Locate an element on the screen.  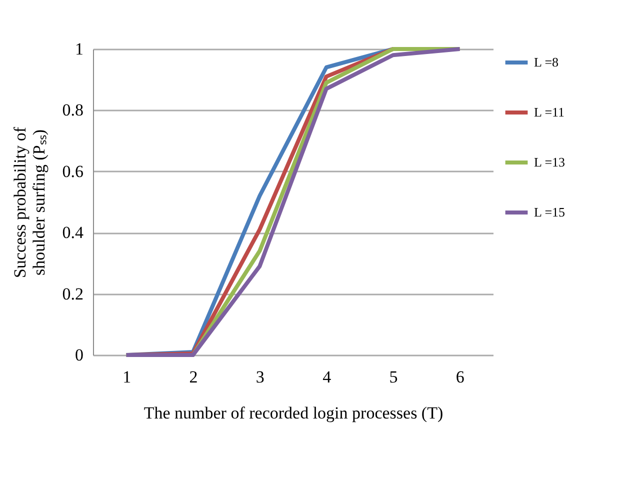
x-tick-label: 4 is located at coordinates (327, 377).